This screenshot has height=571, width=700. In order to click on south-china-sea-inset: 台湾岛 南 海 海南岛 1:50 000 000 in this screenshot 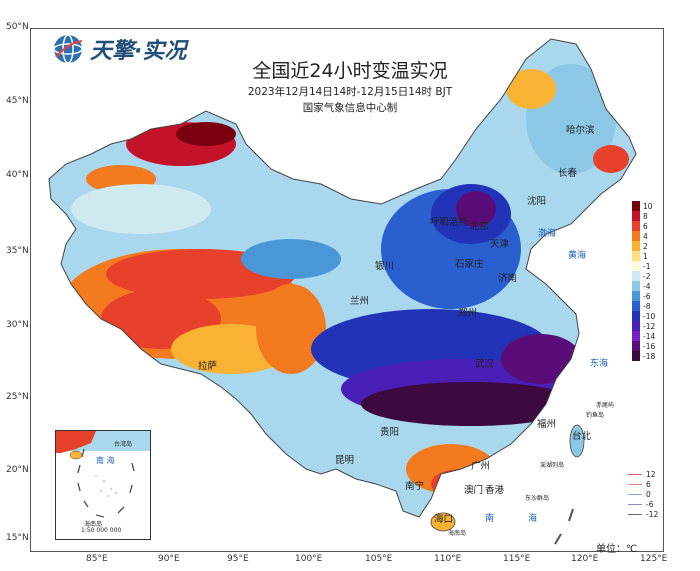, I will do `click(103, 485)`.